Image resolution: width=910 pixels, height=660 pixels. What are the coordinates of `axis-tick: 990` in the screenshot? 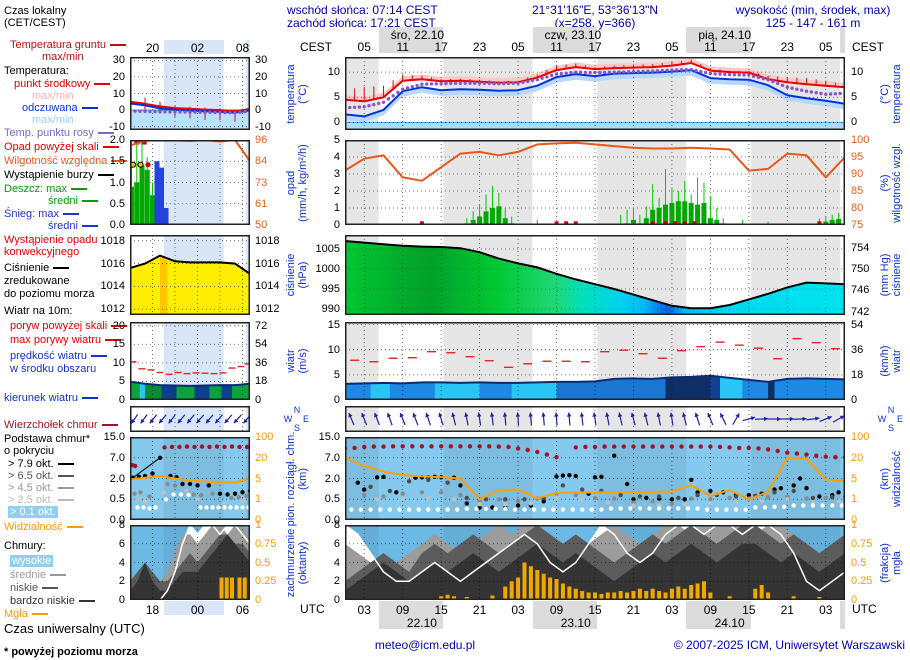 It's located at (330, 309).